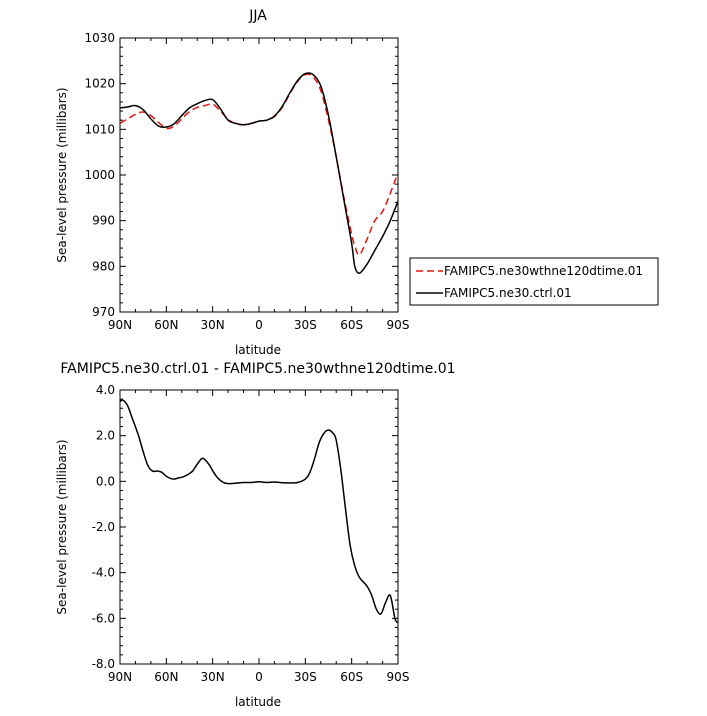 The width and height of the screenshot is (707, 716). I want to click on top-plot-title: JJA, so click(257, 16).